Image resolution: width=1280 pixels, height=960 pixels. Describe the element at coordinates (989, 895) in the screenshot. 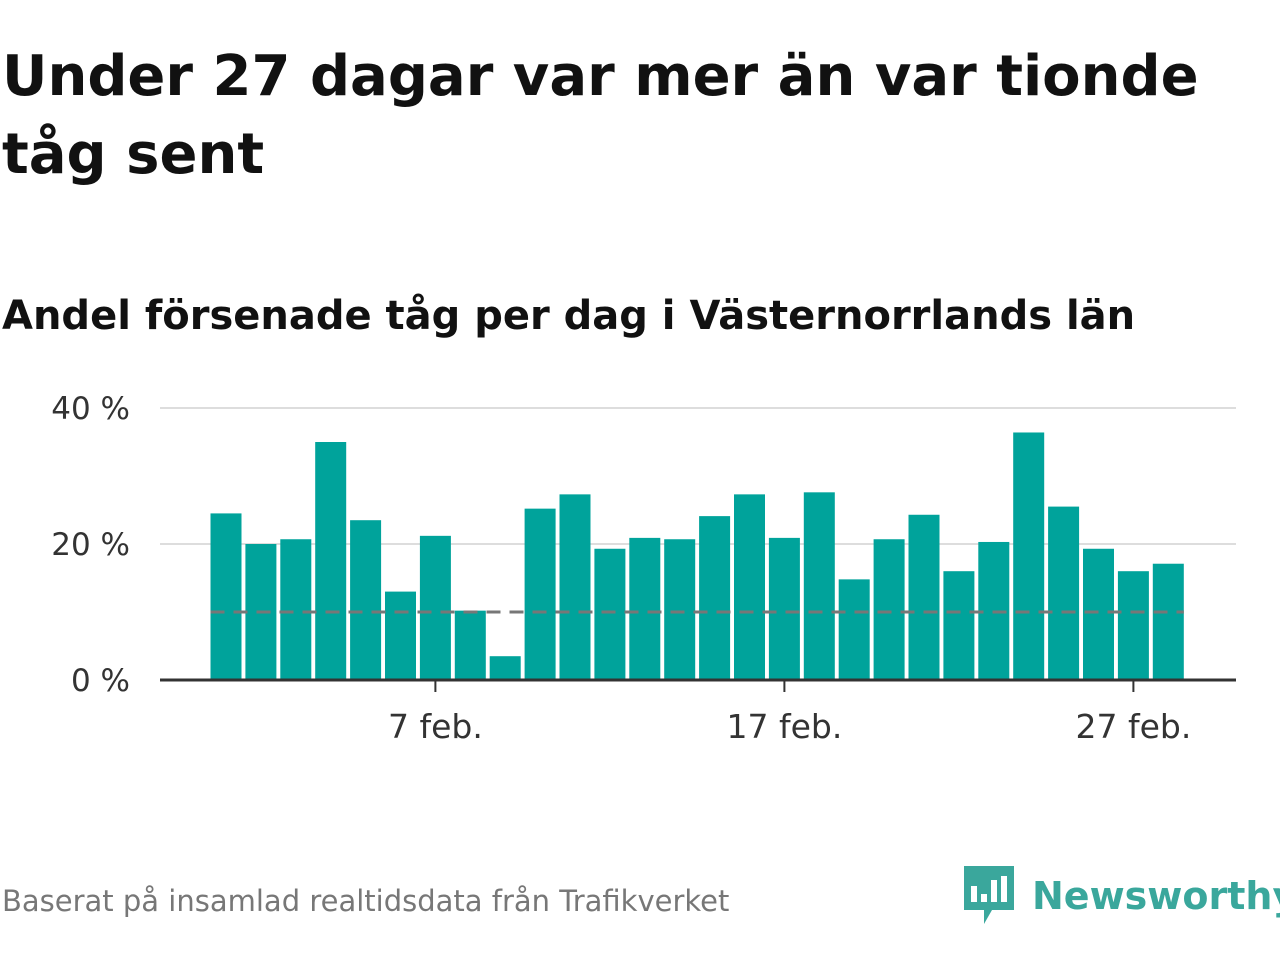

I see `newsworthy-logo-icon` at that location.